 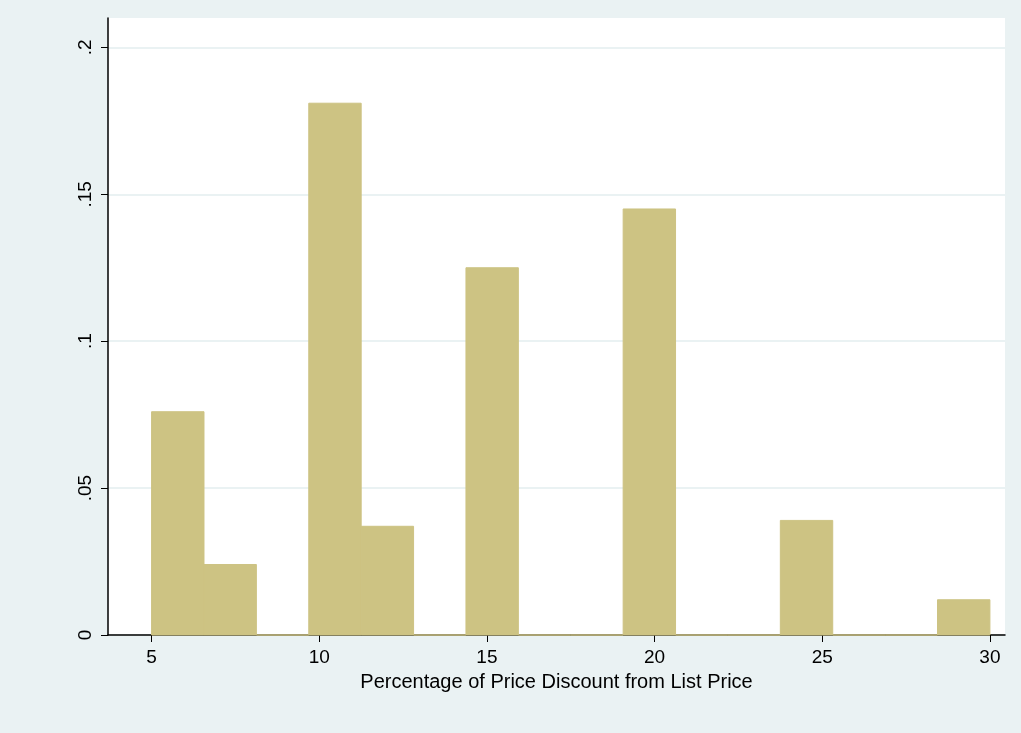 What do you see at coordinates (655, 656) in the screenshot?
I see `x-tick-label: 20` at bounding box center [655, 656].